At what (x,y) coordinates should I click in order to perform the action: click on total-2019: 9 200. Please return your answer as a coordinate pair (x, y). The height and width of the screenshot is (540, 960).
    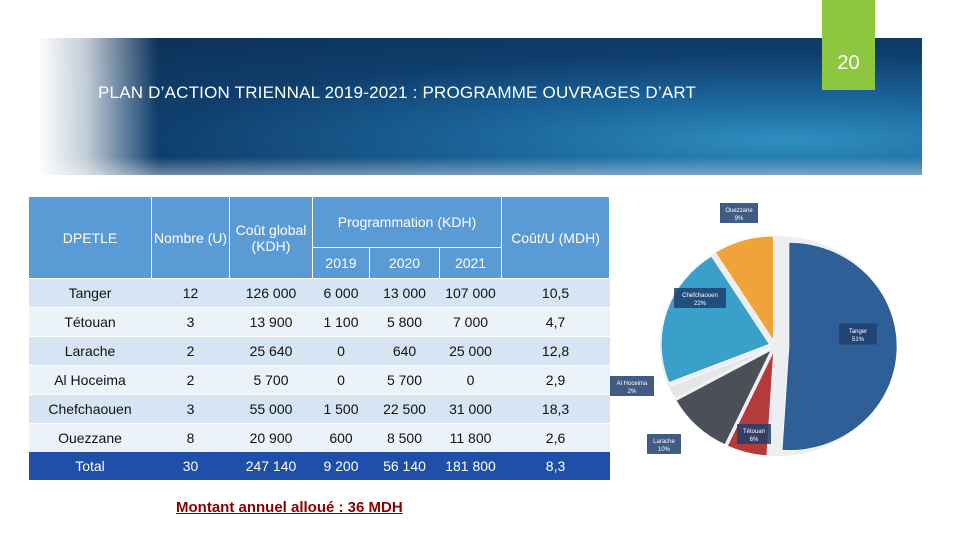
    Looking at the image, I should click on (341, 466).